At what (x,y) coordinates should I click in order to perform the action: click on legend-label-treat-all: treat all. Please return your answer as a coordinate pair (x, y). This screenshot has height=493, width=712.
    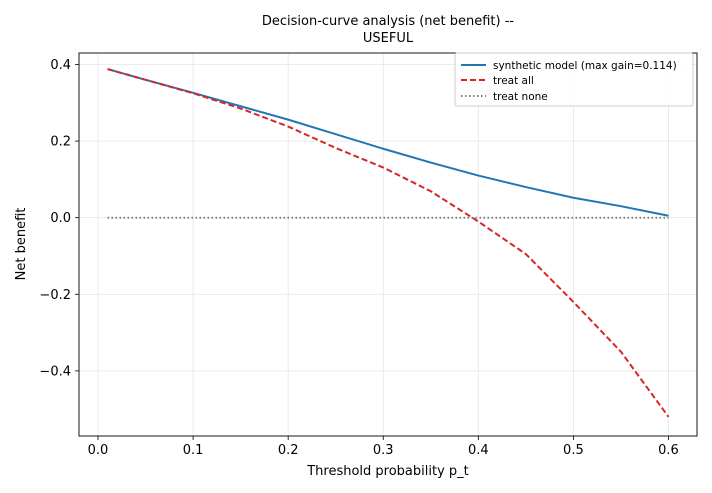
    Looking at the image, I should click on (513, 81).